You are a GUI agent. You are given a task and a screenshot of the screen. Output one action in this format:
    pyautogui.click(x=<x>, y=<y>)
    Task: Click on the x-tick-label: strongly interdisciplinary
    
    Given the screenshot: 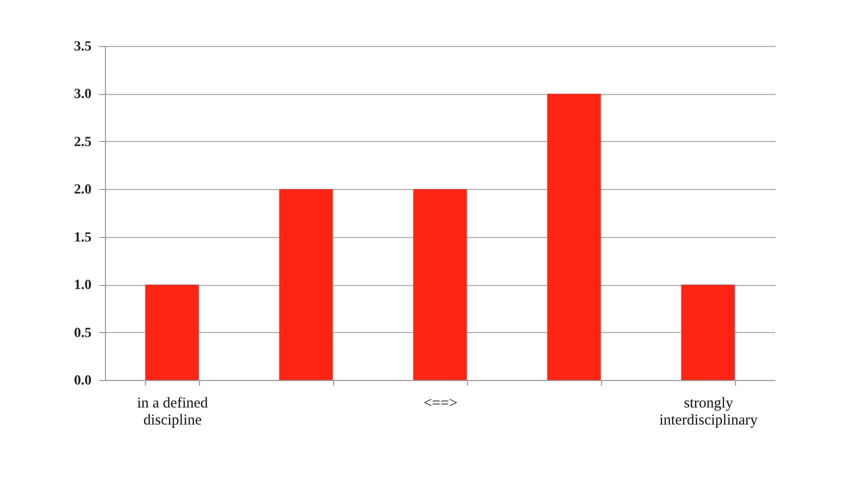 What is the action you would take?
    pyautogui.click(x=708, y=412)
    